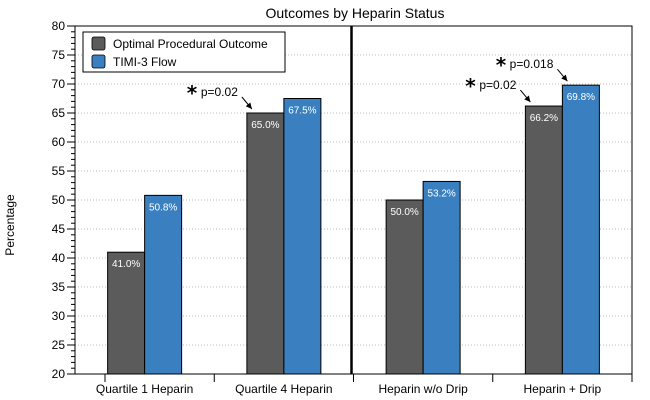 The width and height of the screenshot is (650, 400). I want to click on category-label: Quartile 4 Heparin, so click(283, 389).